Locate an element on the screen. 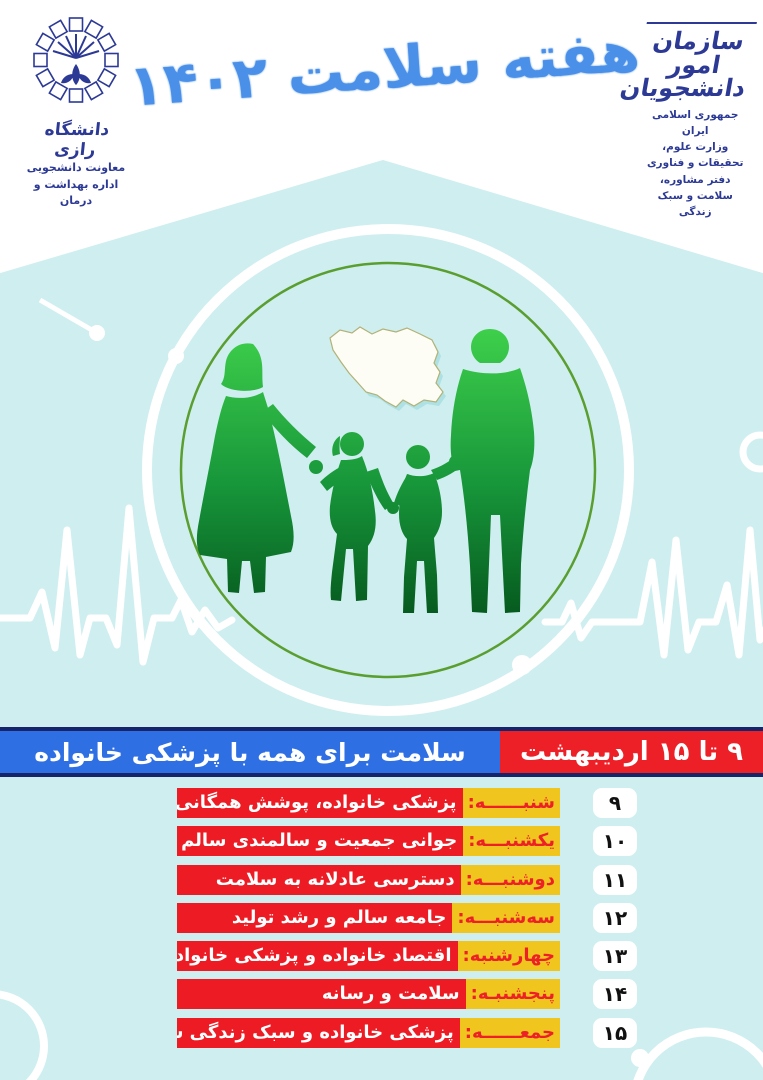 This screenshot has height=1080, width=763. day-name: شنبــــــه: is located at coordinates (511, 803).